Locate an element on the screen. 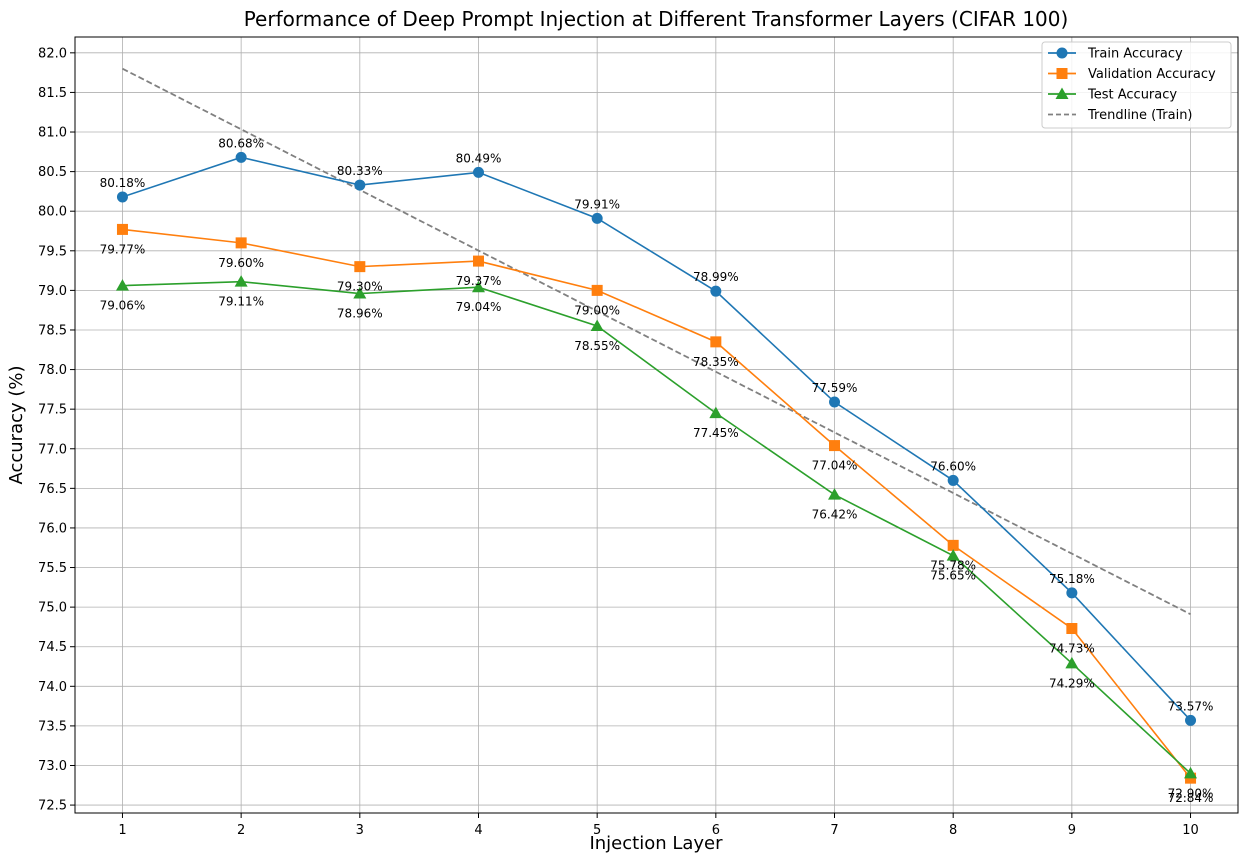  legend-entry: Test Accuracy is located at coordinates (1112, 95).